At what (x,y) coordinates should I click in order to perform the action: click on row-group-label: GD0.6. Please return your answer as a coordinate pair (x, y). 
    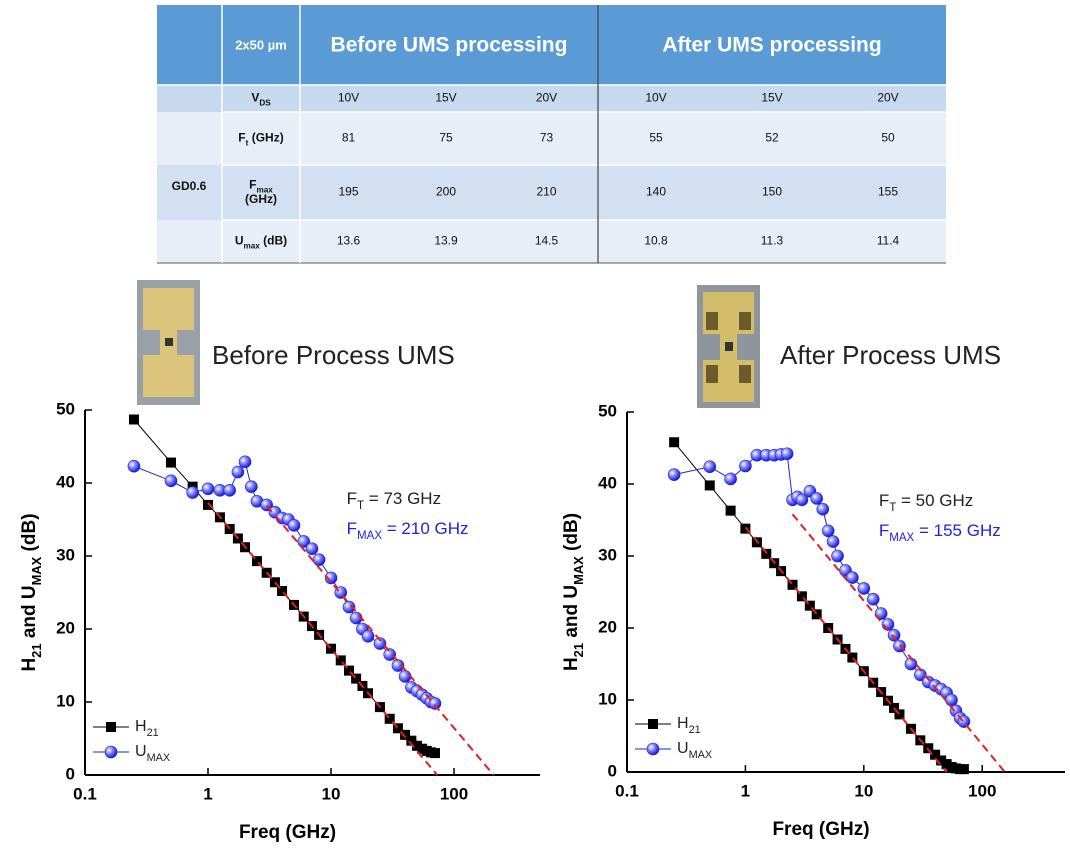
    Looking at the image, I should click on (189, 186).